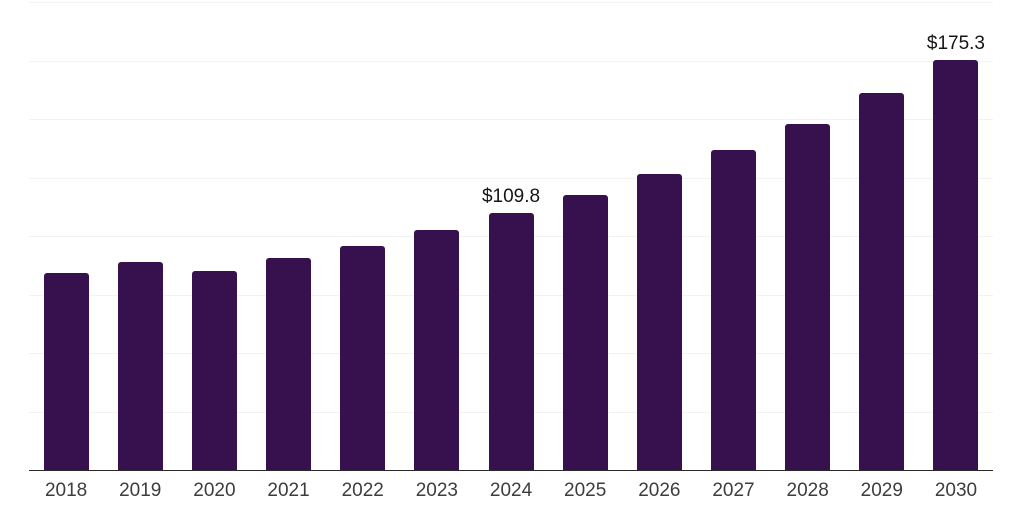  Describe the element at coordinates (140, 236) in the screenshot. I see `bar-slot-2019` at that location.